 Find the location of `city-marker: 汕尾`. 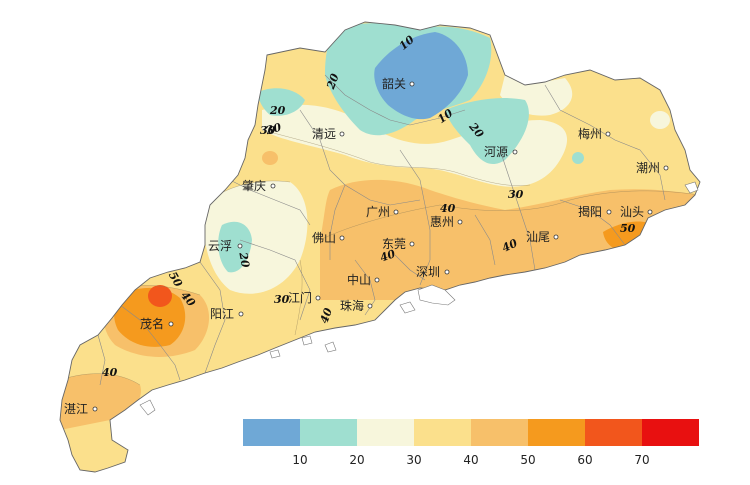

city-marker: 汕尾 is located at coordinates (542, 237).